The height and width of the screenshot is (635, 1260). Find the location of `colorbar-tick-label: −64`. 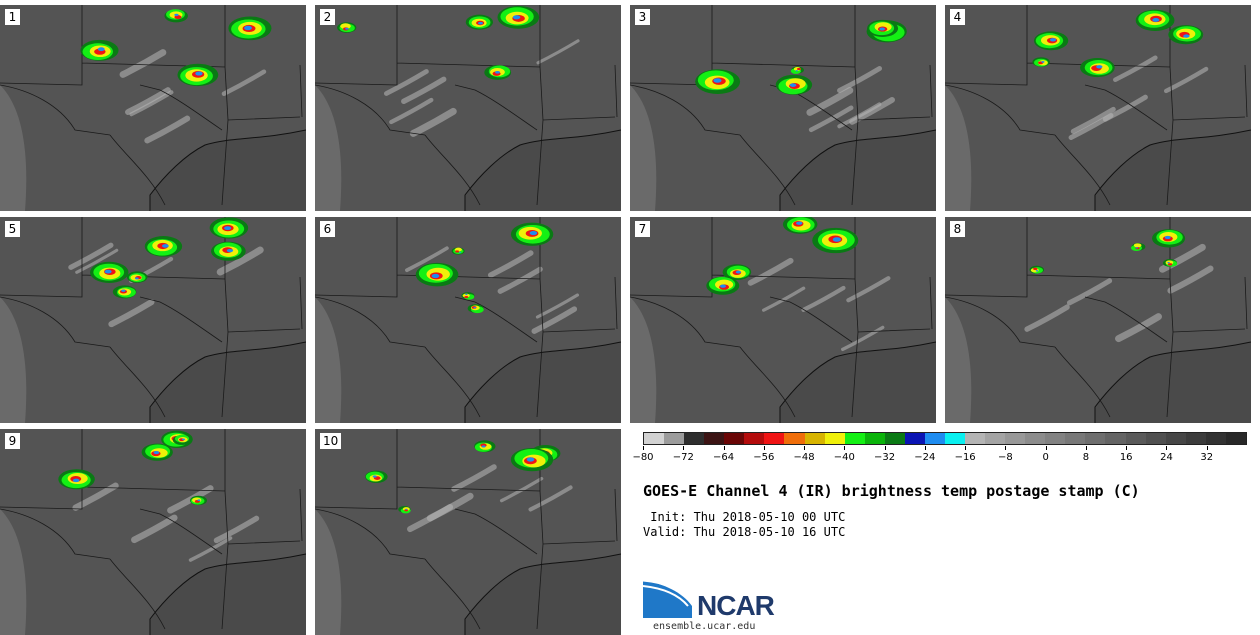

colorbar-tick-label: −64 is located at coordinates (723, 457).